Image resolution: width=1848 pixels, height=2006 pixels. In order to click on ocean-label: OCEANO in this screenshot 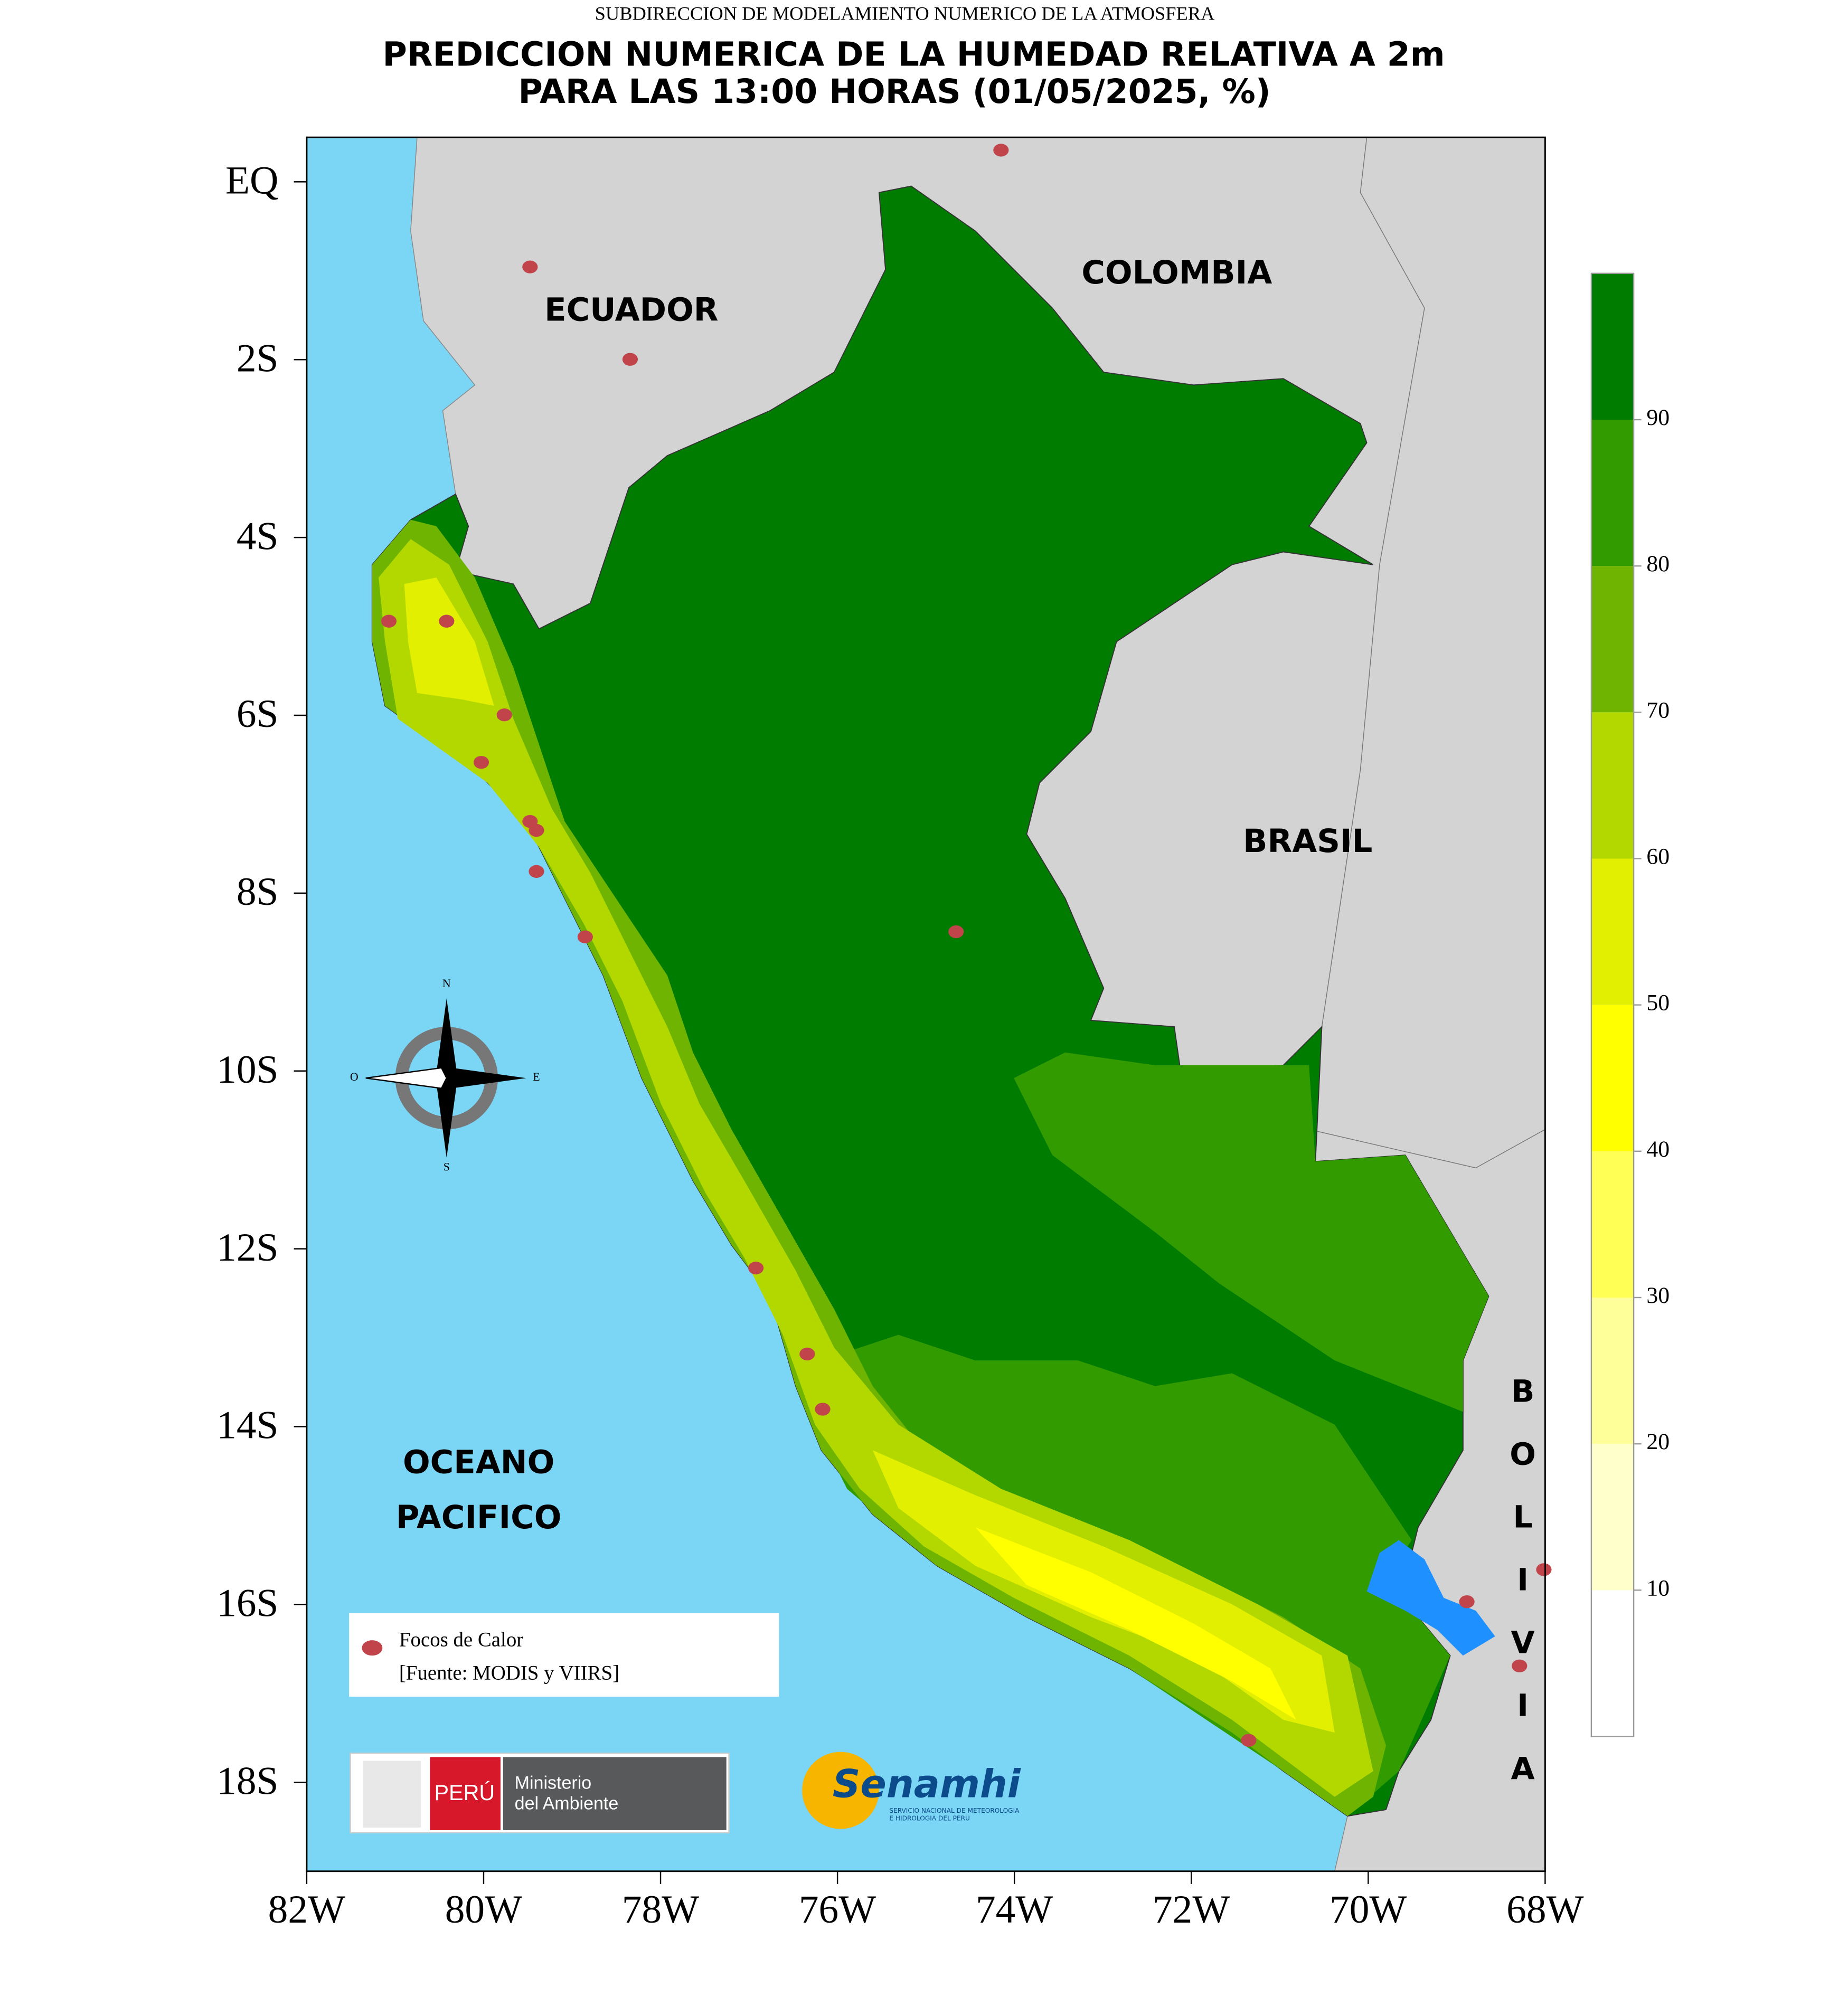, I will do `click(478, 1463)`.